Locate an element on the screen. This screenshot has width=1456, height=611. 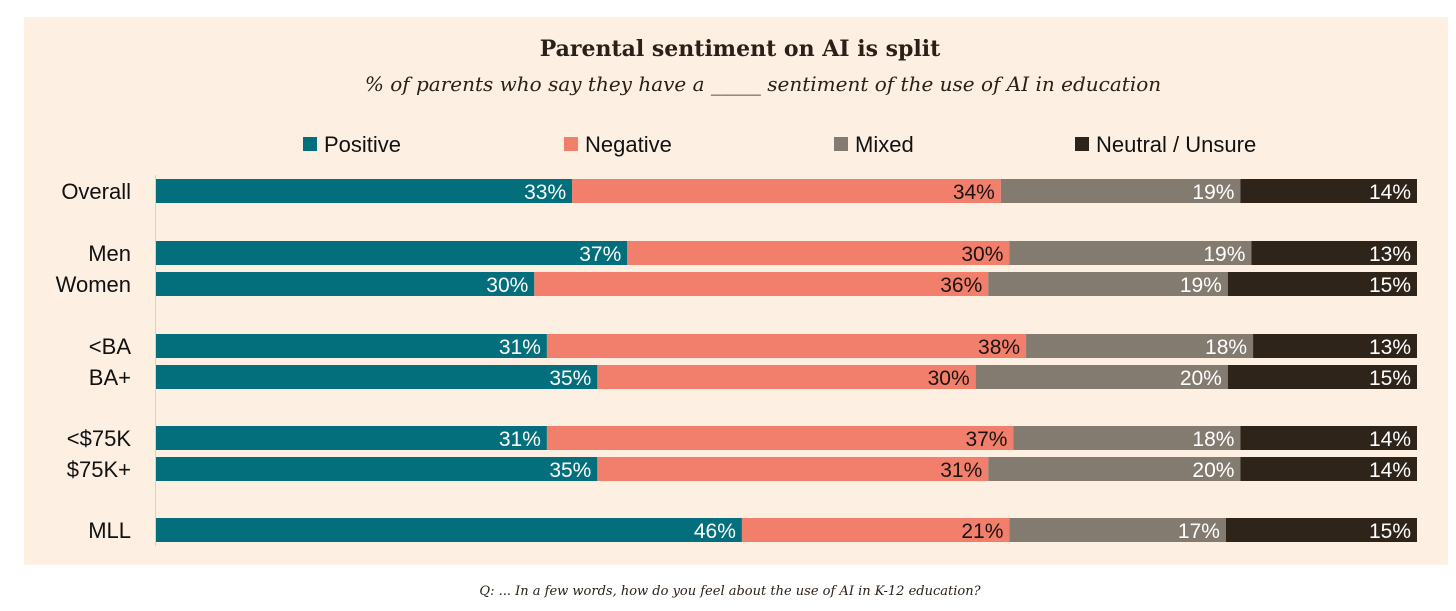
data-label: 38% is located at coordinates (999, 347).